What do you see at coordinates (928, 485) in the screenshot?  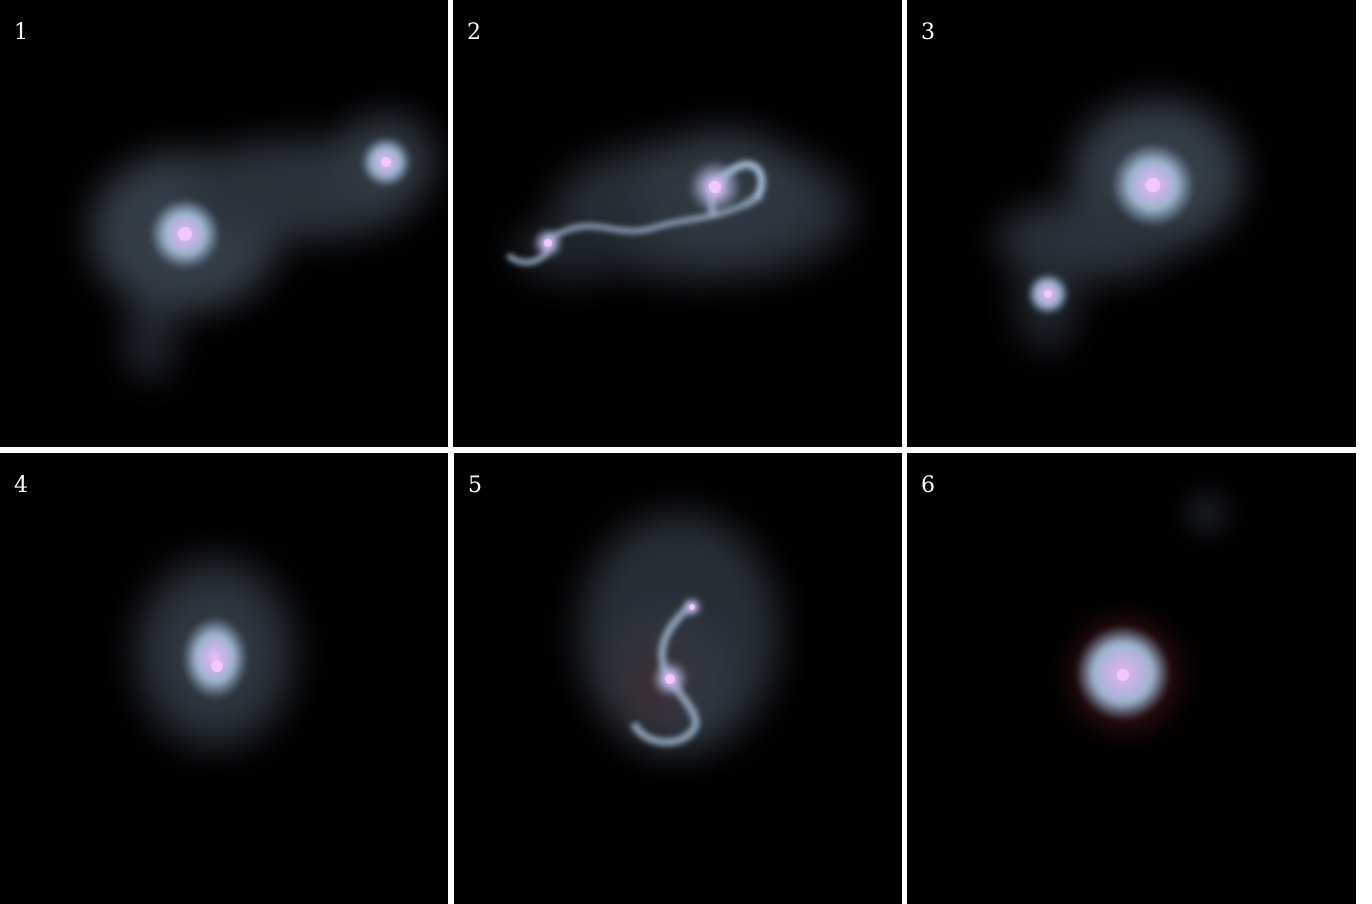 I see `panel-label: 6` at bounding box center [928, 485].